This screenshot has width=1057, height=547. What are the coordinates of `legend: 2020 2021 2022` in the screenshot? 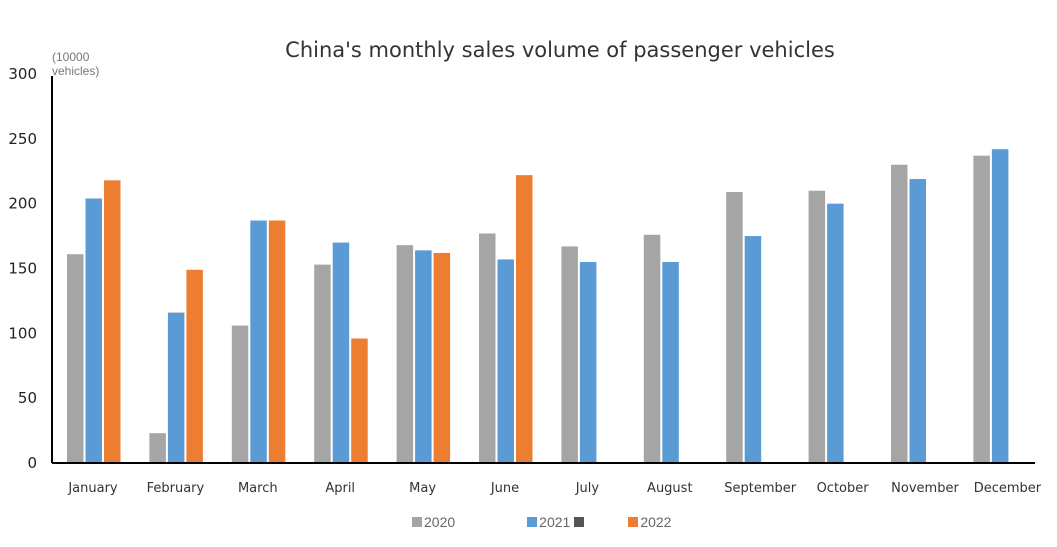 It's located at (546, 522).